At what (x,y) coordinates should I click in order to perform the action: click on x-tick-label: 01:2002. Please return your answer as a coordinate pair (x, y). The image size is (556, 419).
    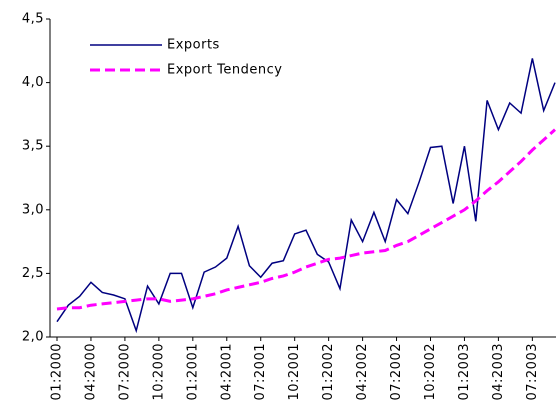
    Looking at the image, I should click on (328, 372).